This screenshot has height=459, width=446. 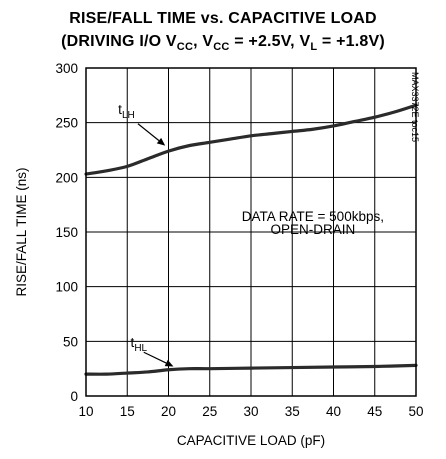 I want to click on x-tick-label: 10, so click(x=85, y=411).